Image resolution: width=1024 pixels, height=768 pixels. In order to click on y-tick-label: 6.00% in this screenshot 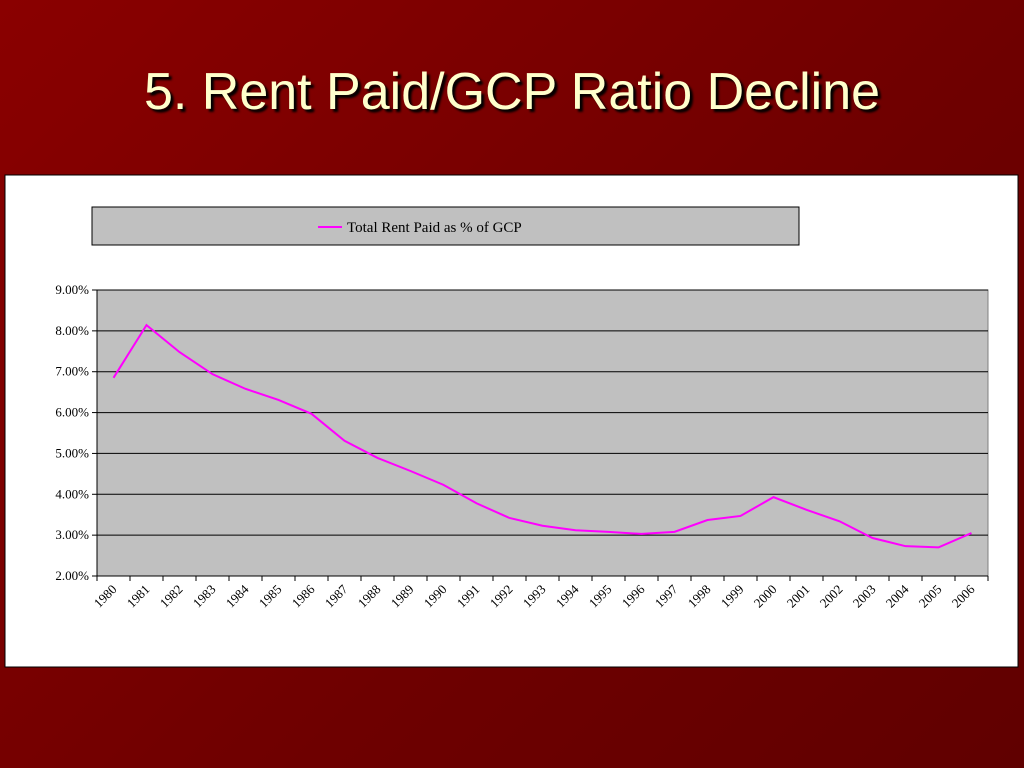, I will do `click(72, 412)`.